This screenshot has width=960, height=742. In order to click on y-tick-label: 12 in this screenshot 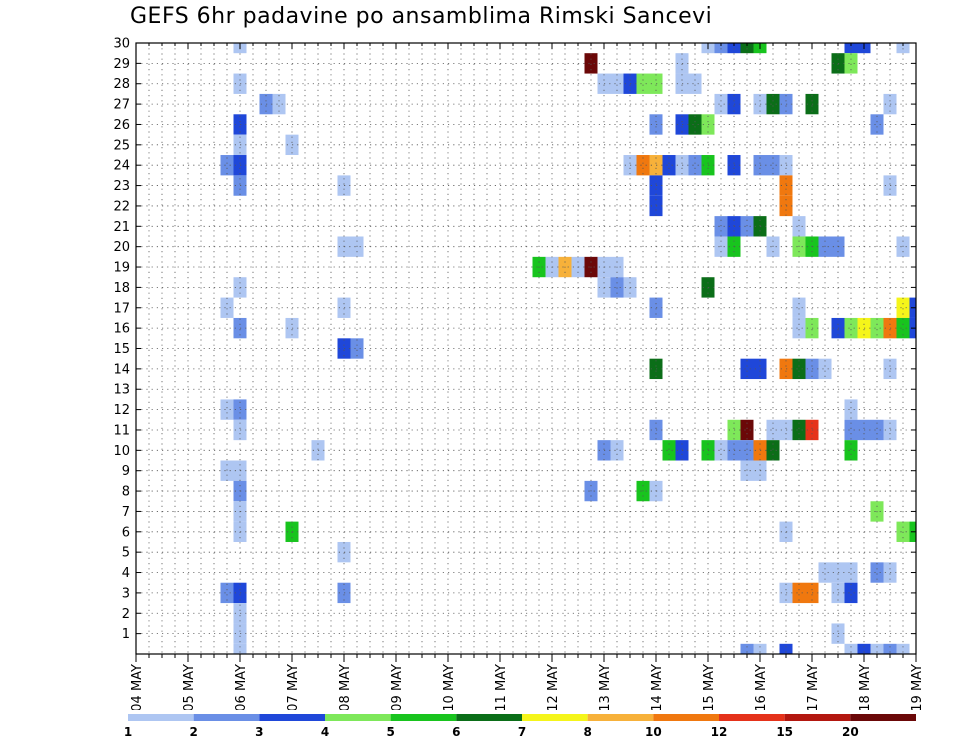, I will do `click(121, 410)`.